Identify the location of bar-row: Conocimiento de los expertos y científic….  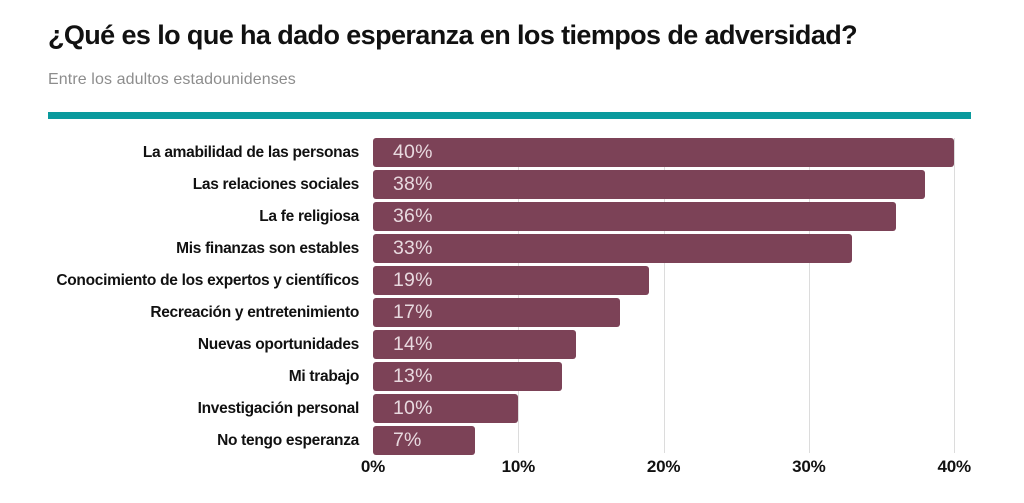
(512, 280).